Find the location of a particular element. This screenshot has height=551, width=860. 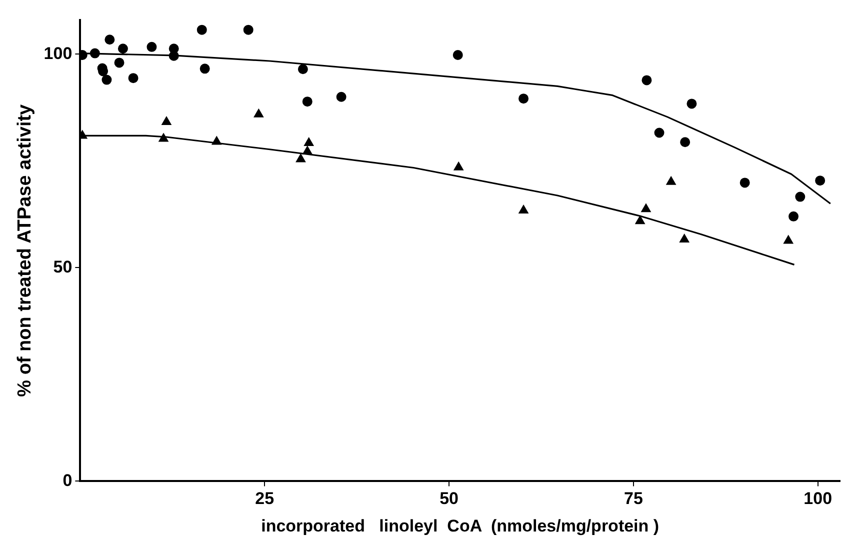

x-tick-label: 100 is located at coordinates (818, 498).